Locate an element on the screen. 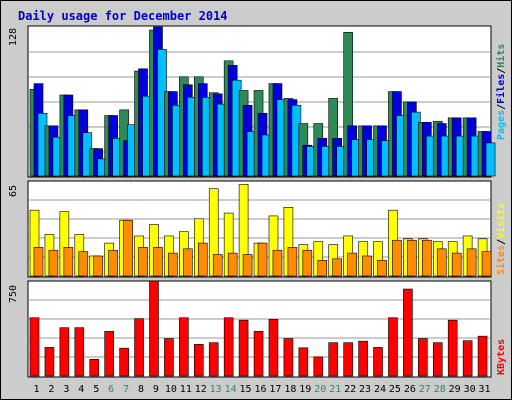 Image resolution: width=512 pixels, height=400 pixels. y-axis-max-label: 750 is located at coordinates (13, 294).